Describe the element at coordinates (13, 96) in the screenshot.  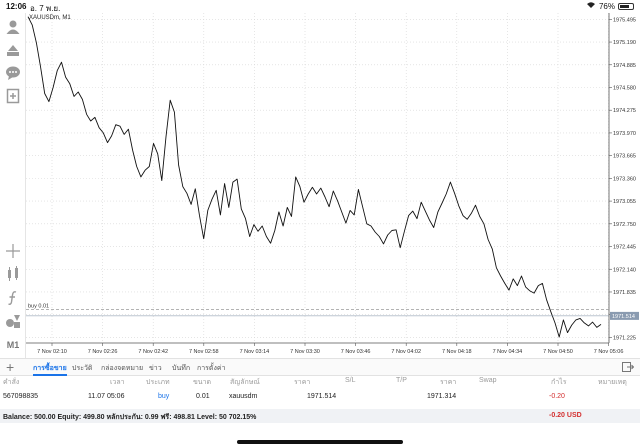
I see `new-order-icon` at that location.